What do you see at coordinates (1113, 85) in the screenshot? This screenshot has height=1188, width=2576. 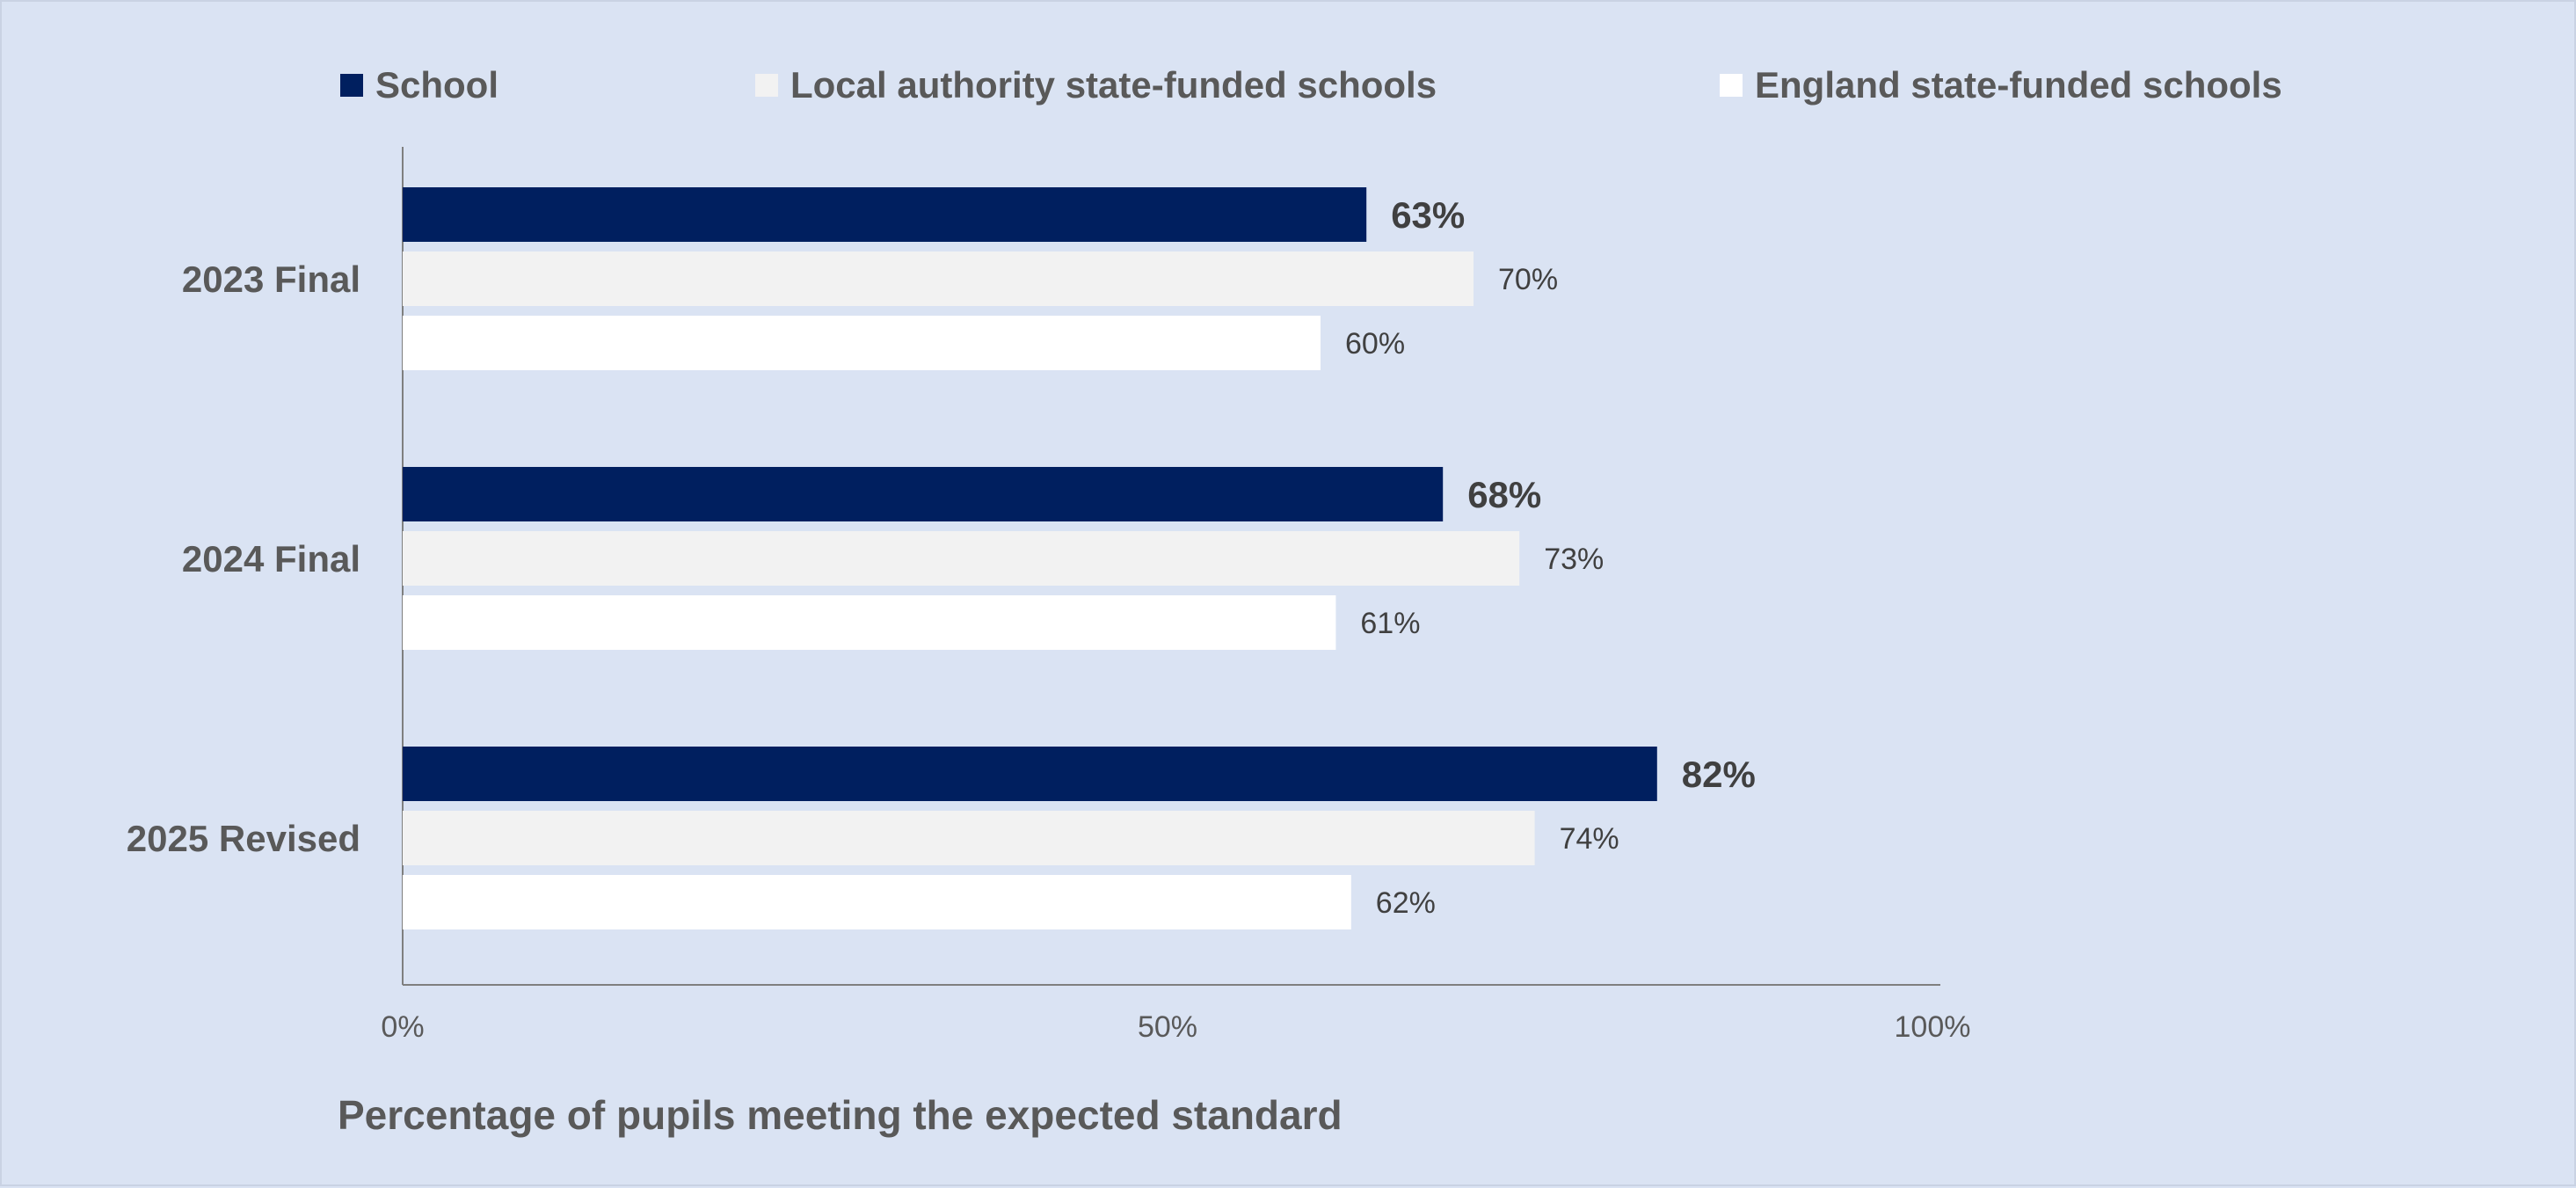 I see `legend-label-2: Local authority state-funded schools` at bounding box center [1113, 85].